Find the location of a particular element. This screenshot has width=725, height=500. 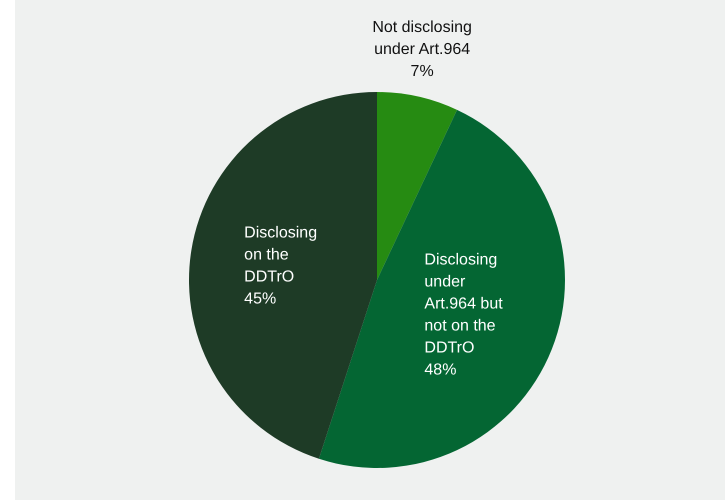

data-label: 48% is located at coordinates (440, 370).